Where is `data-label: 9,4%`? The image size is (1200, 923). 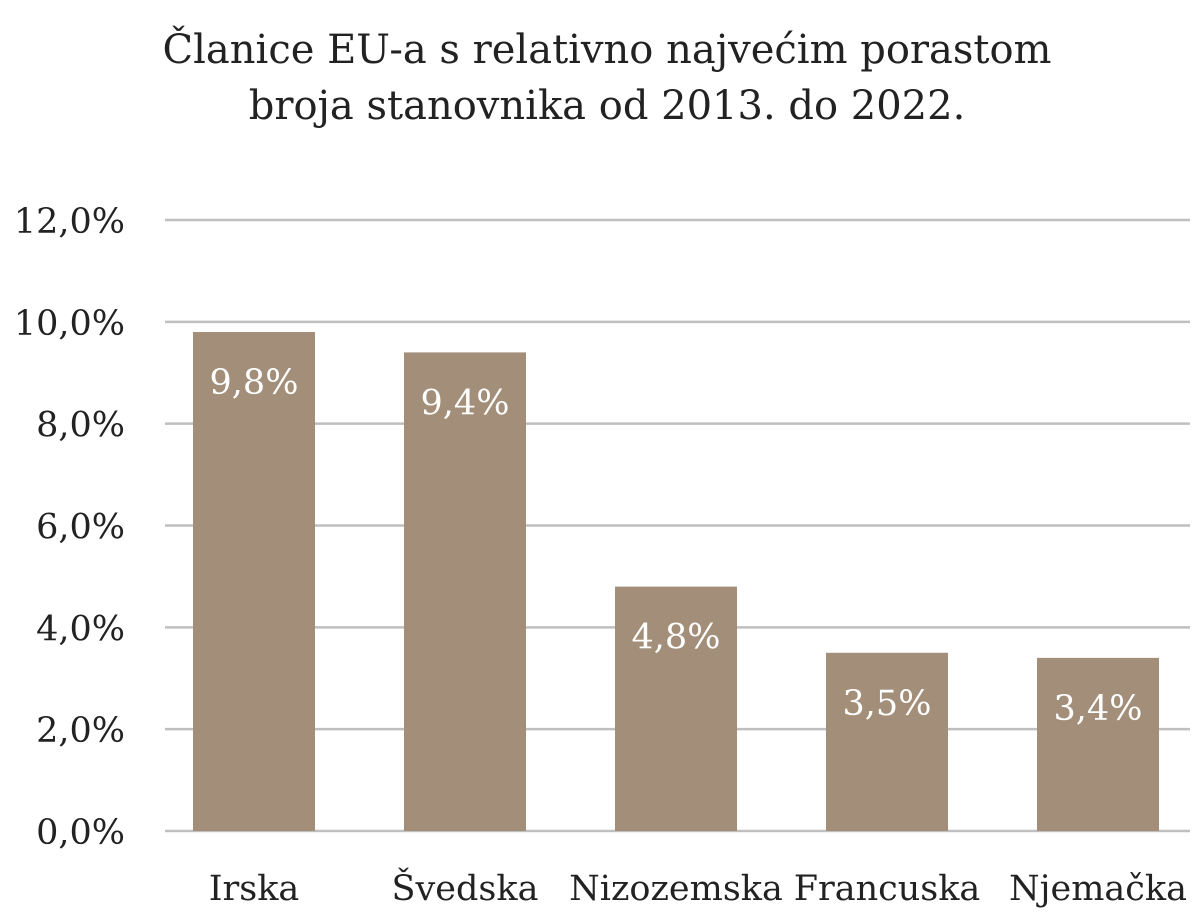
data-label: 9,4% is located at coordinates (465, 403).